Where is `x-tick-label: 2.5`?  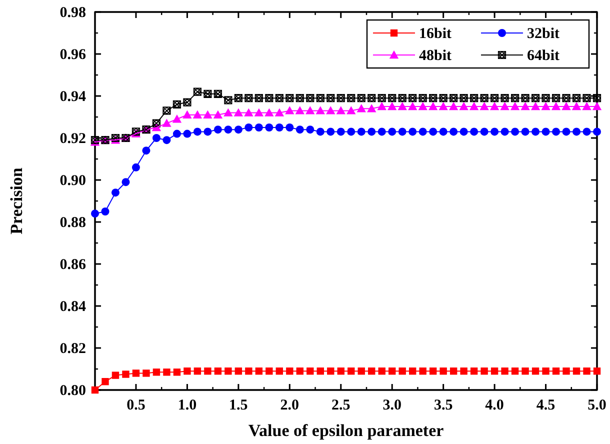 x-tick-label: 2.5 is located at coordinates (341, 406).